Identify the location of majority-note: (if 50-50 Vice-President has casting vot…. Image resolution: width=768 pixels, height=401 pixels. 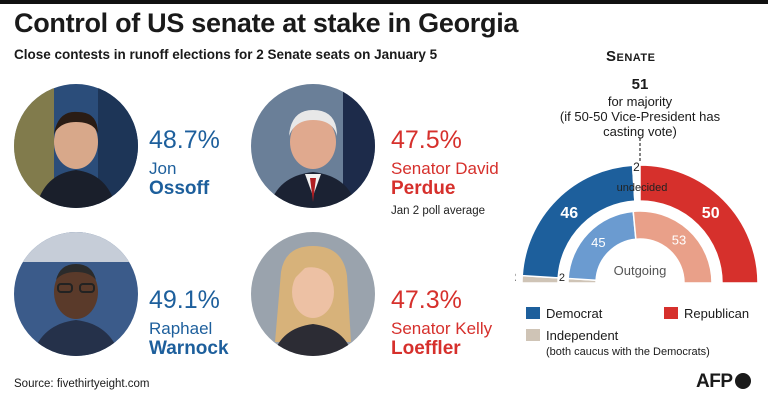
(640, 124).